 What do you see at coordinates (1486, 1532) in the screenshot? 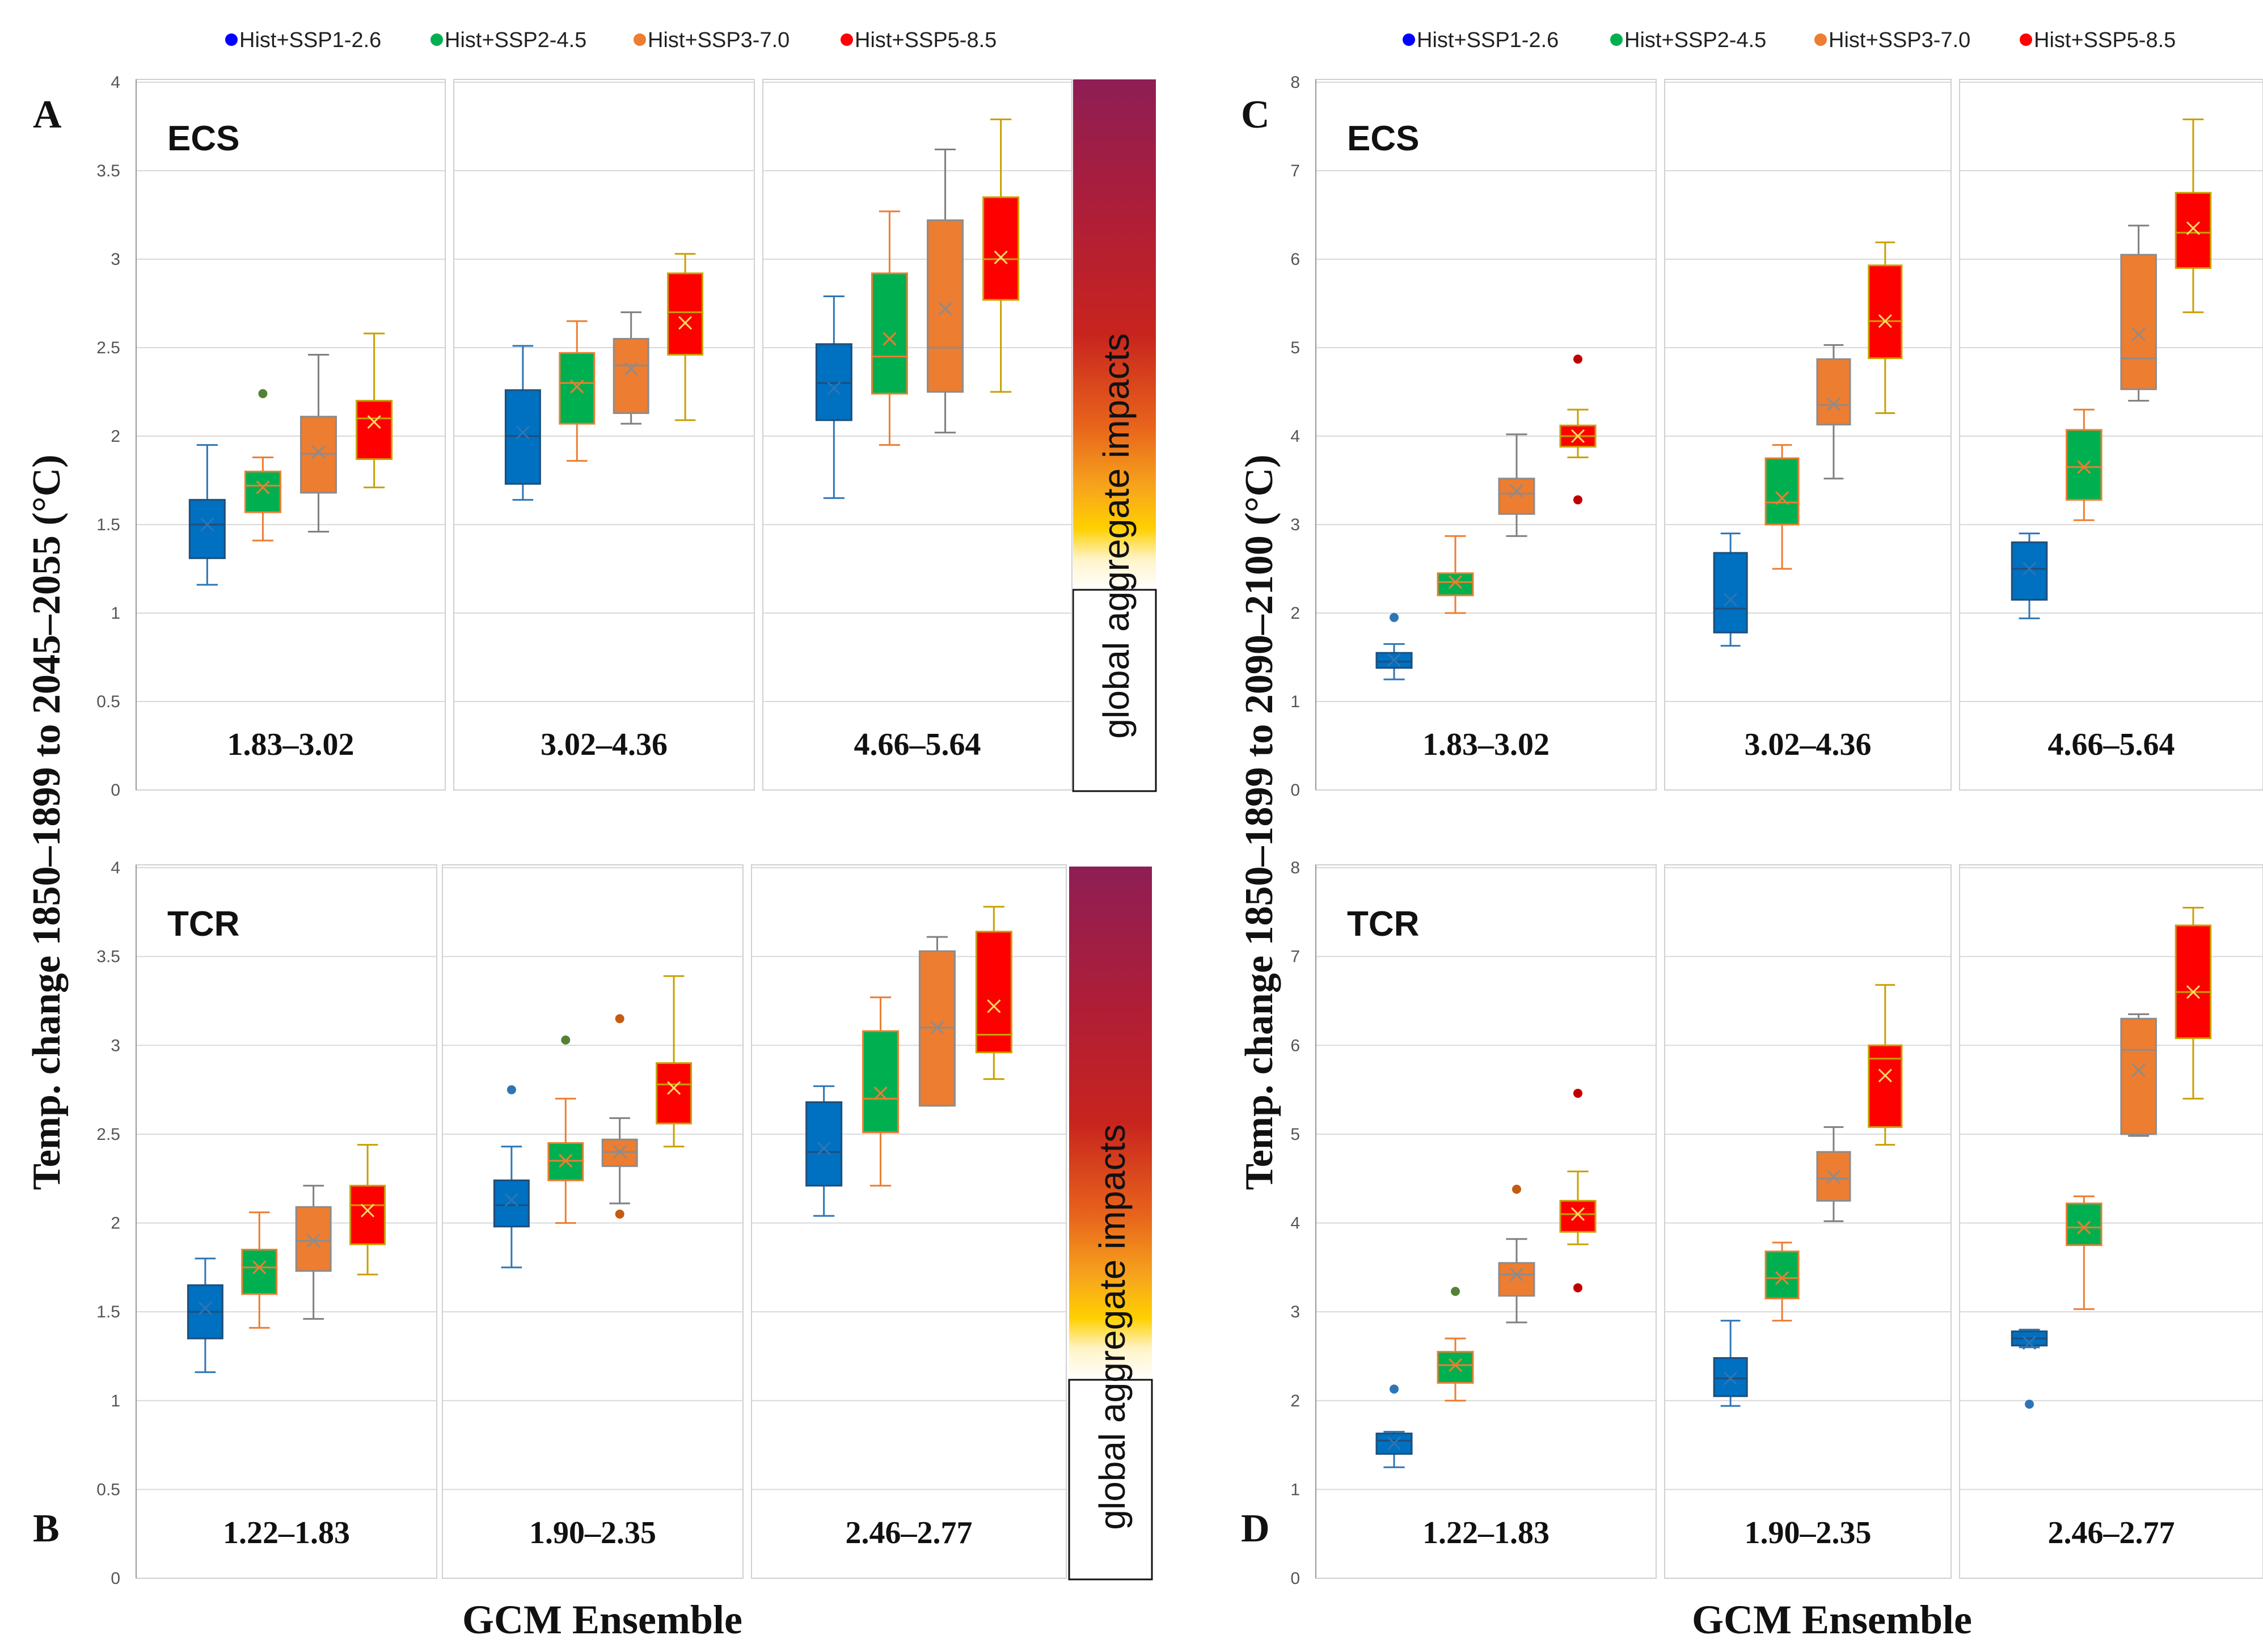
I see `range-label-d-0: 1.22–1.83` at bounding box center [1486, 1532].